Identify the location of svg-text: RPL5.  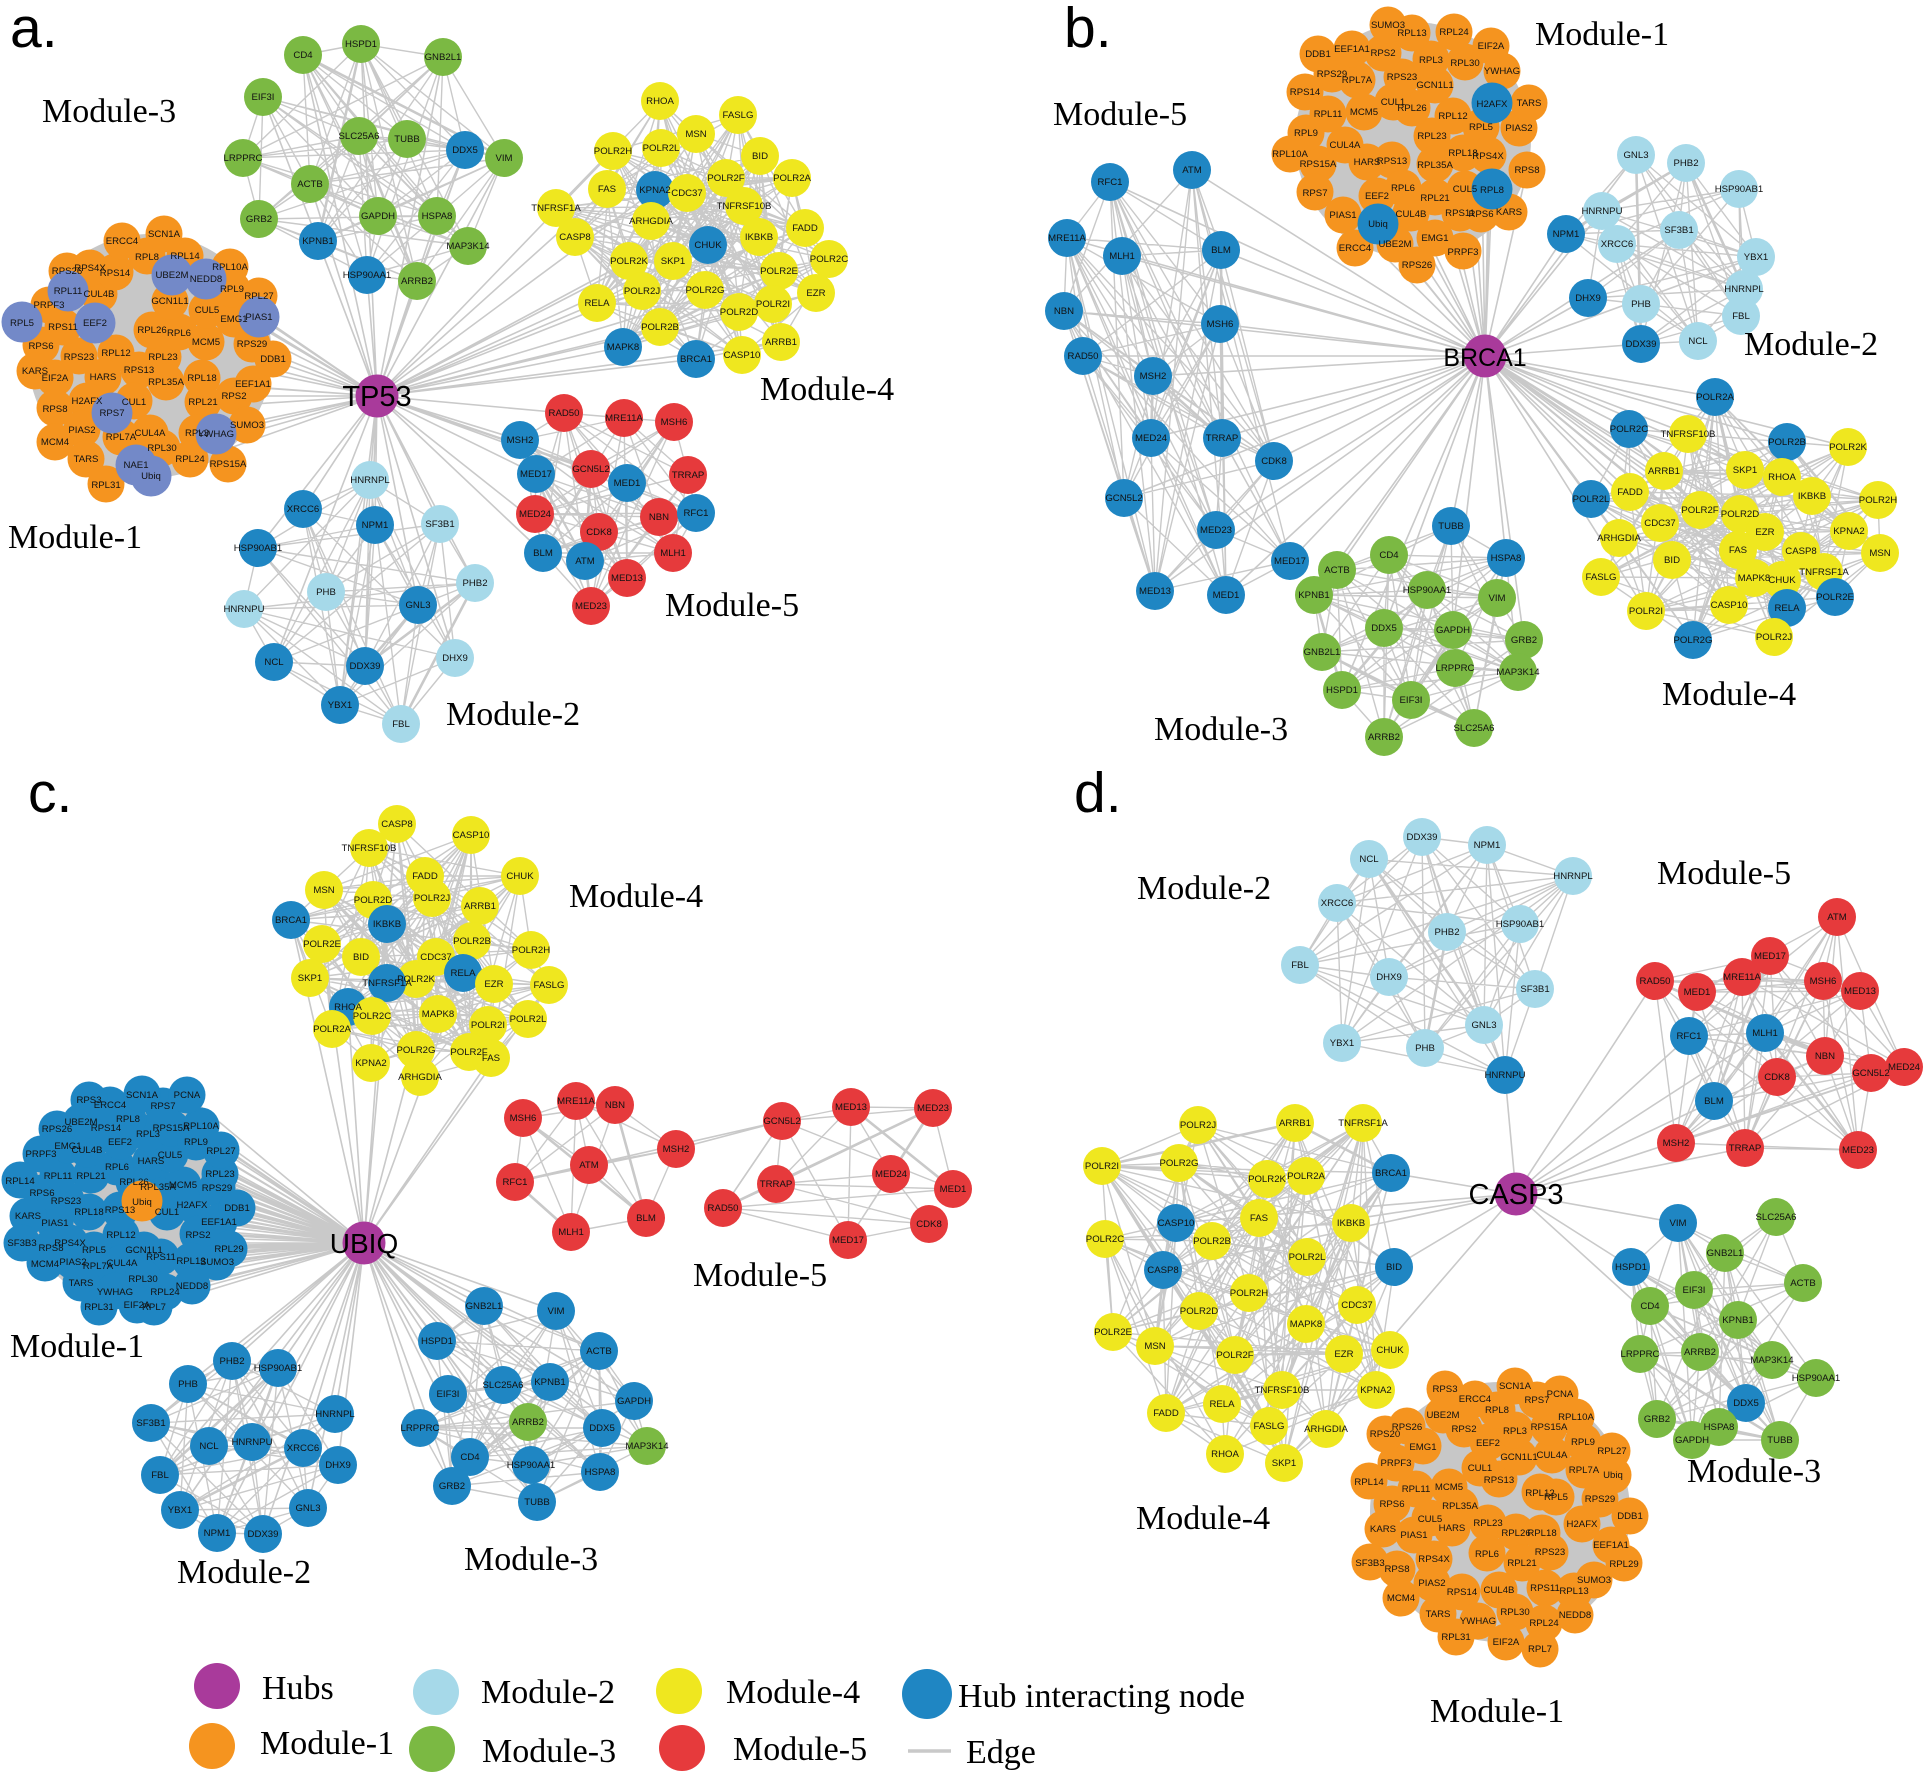
(1556, 1497).